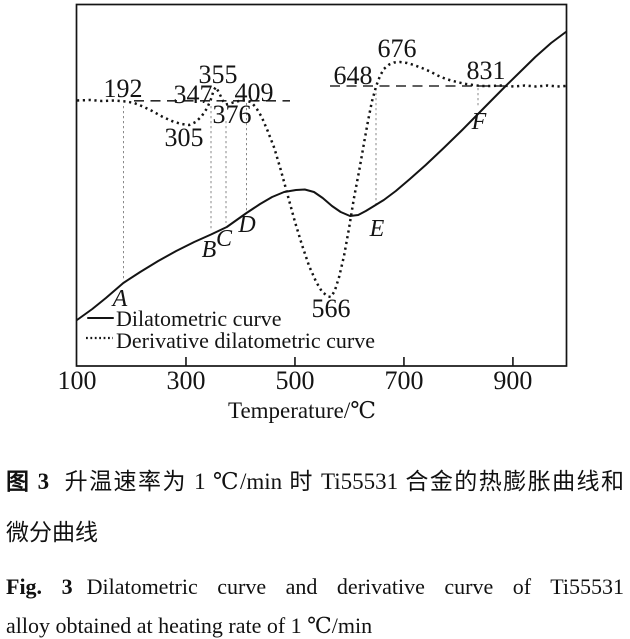 The height and width of the screenshot is (639, 630). Describe the element at coordinates (486, 70) in the screenshot. I see `temperature-label: 831` at that location.